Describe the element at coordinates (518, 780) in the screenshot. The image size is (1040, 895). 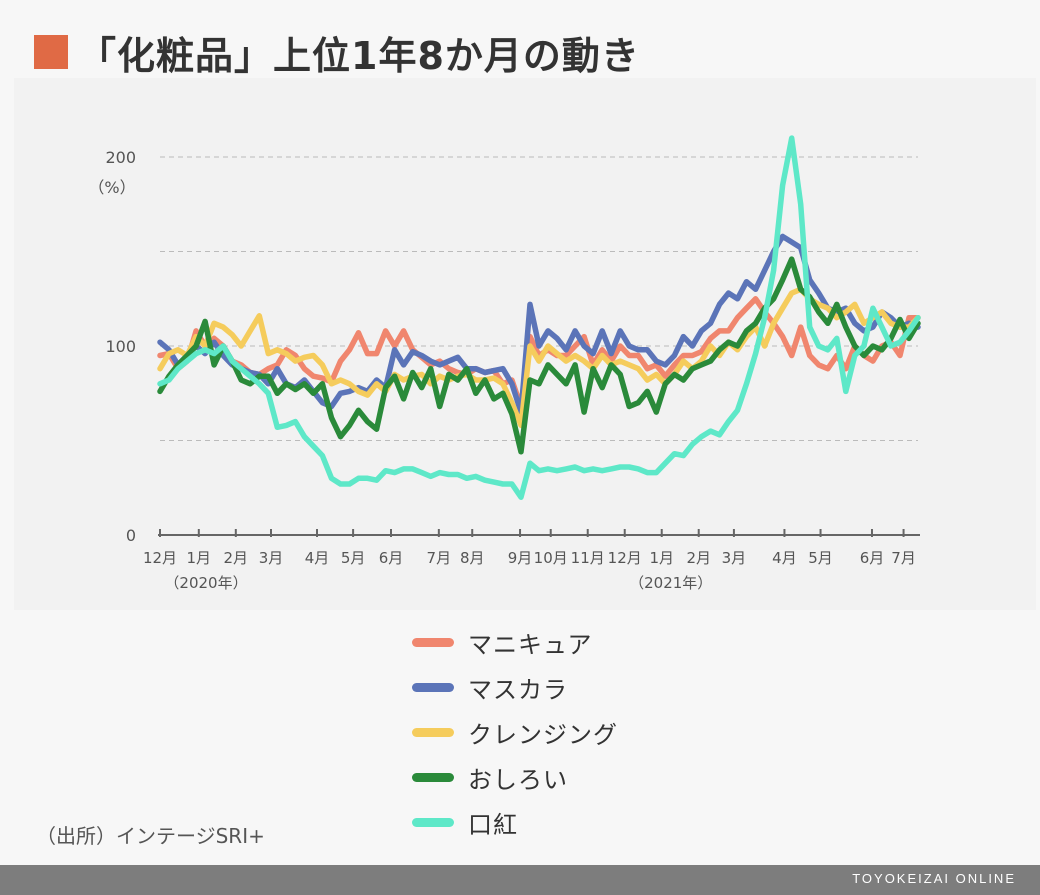
I see `legend-label: おしろい` at that location.